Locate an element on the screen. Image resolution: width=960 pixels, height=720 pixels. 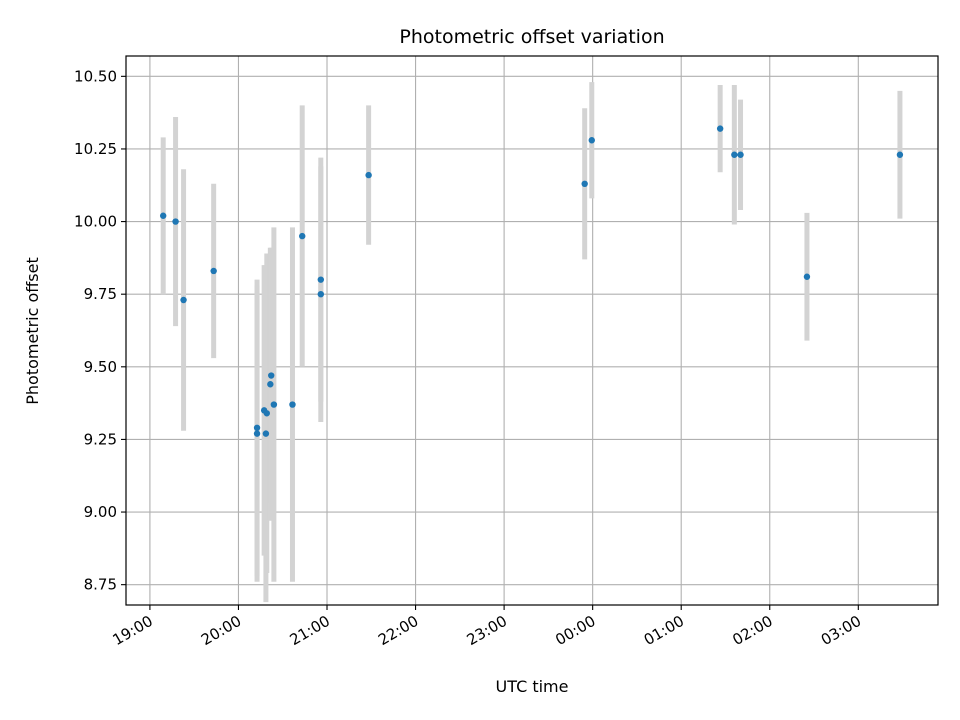
x-axis-label: UTC time is located at coordinates (532, 686).